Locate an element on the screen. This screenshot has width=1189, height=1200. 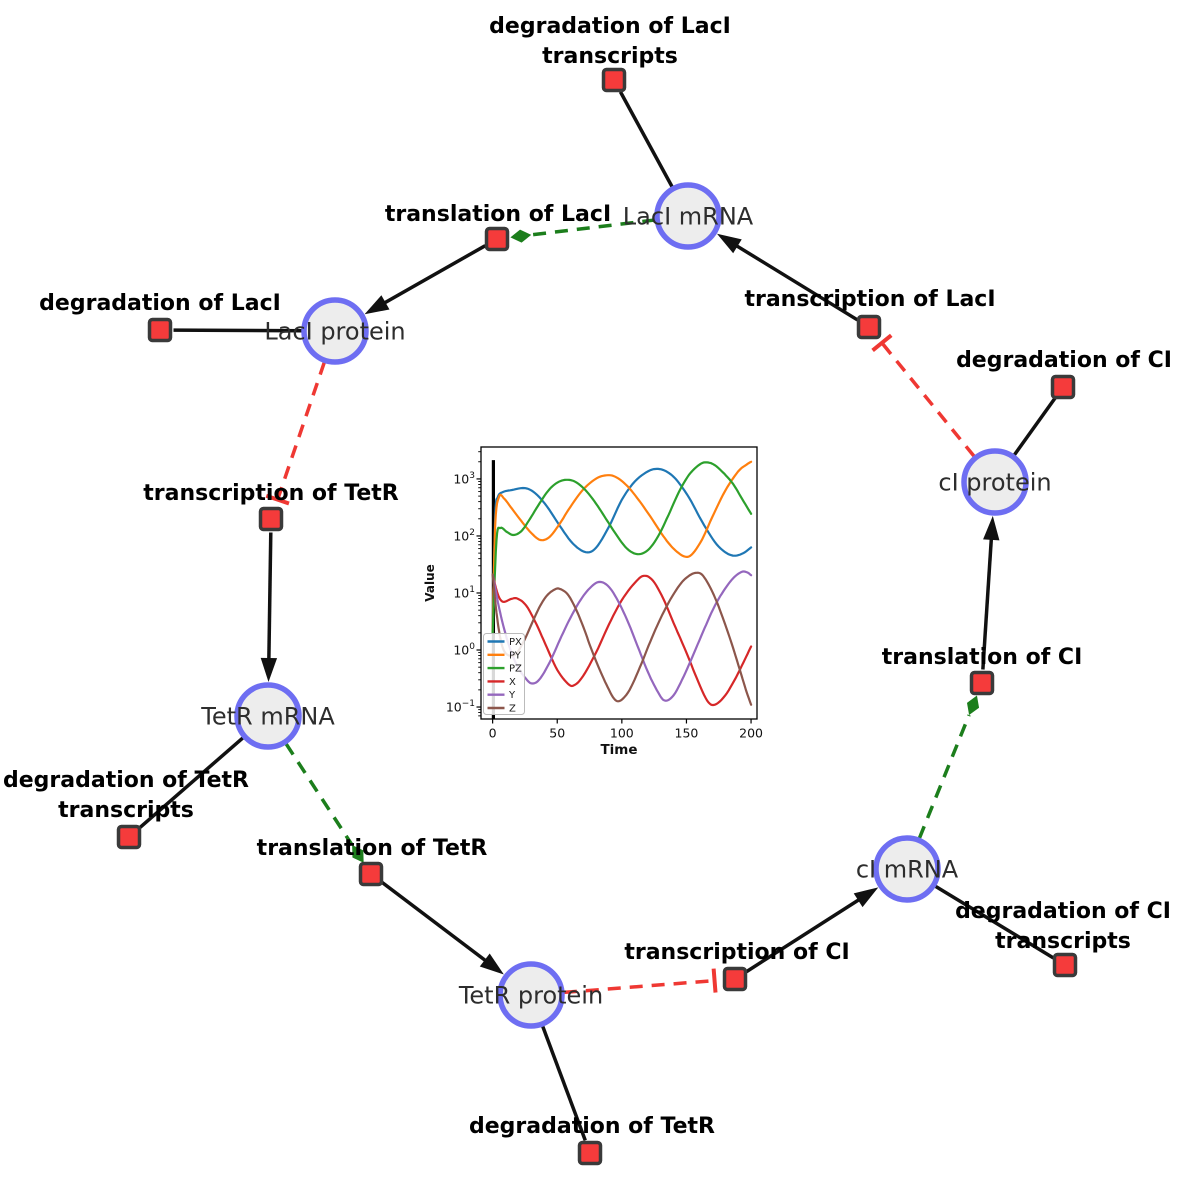
reaction-node-deg-ci-transcripts is located at coordinates (1065, 965).